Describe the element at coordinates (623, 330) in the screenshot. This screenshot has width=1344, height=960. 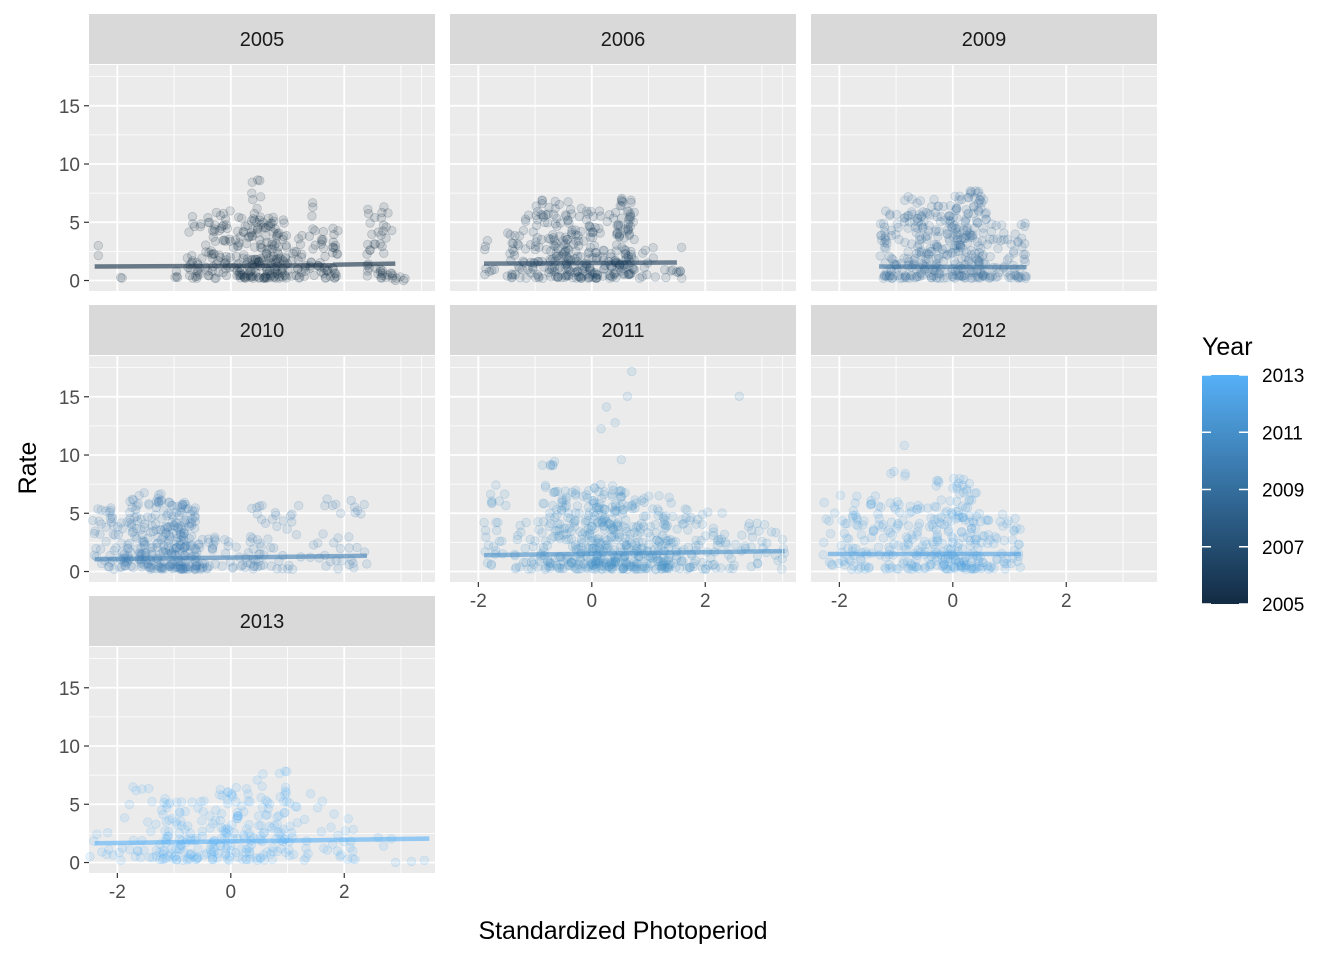
I see `facet-strip` at that location.